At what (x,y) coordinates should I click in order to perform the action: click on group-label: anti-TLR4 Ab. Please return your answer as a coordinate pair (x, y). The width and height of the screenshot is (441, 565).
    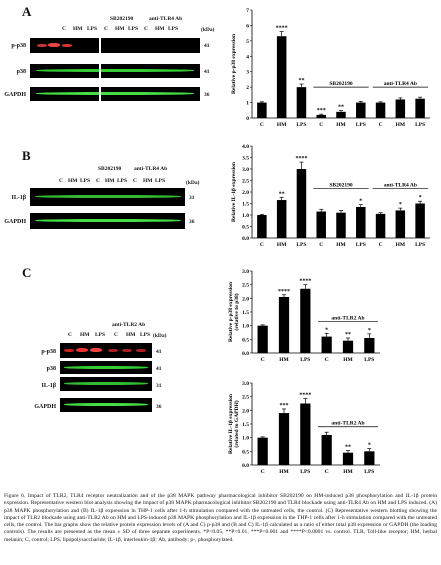
    Looking at the image, I should click on (400, 84).